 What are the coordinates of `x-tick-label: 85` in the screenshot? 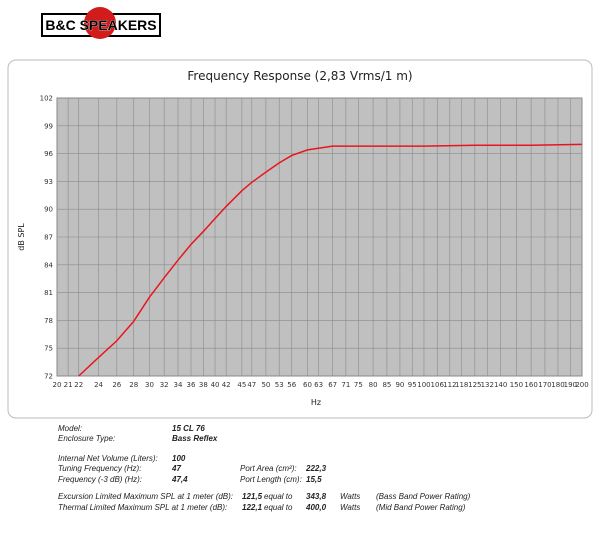 It's located at (386, 385).